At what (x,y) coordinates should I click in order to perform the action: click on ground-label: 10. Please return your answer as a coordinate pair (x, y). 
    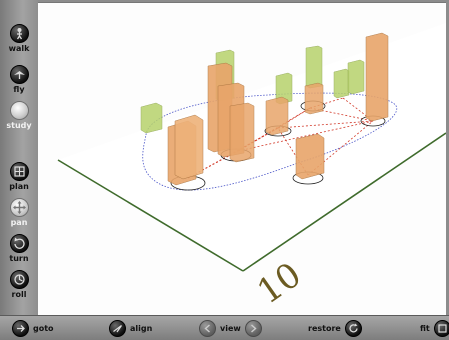
    Looking at the image, I should click on (279, 284).